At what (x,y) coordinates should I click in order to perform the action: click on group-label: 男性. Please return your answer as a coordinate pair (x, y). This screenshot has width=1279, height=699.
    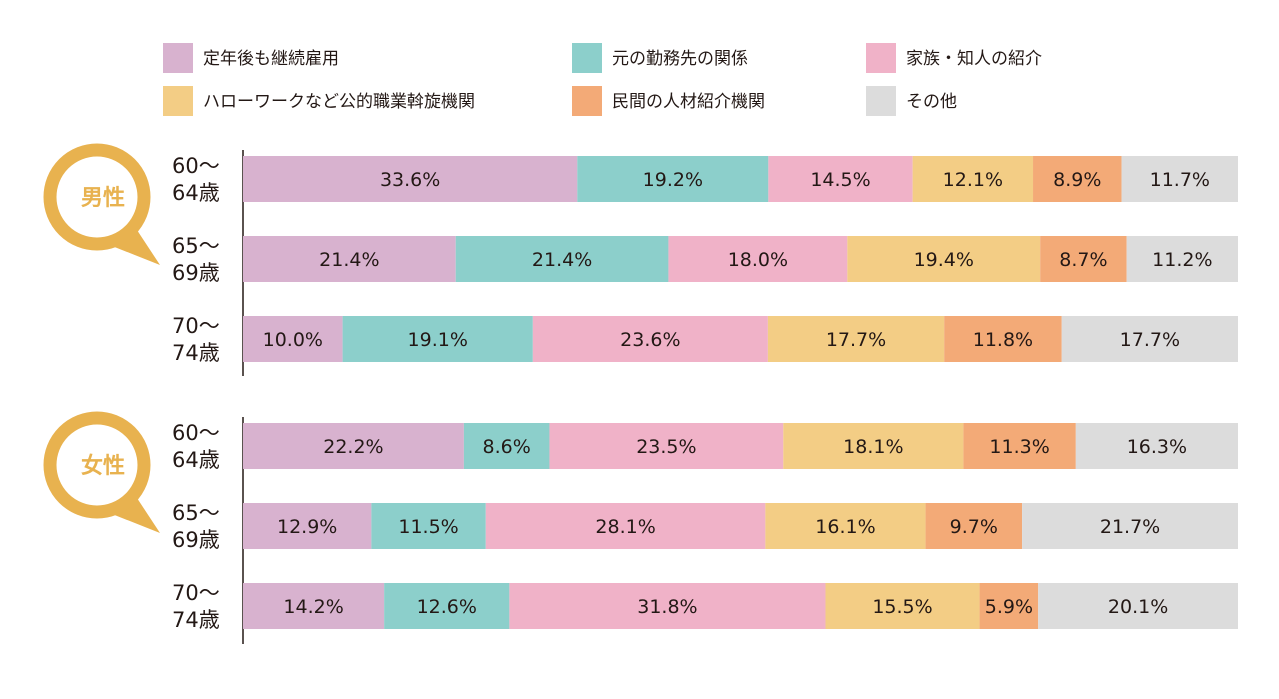
    Looking at the image, I should click on (103, 198).